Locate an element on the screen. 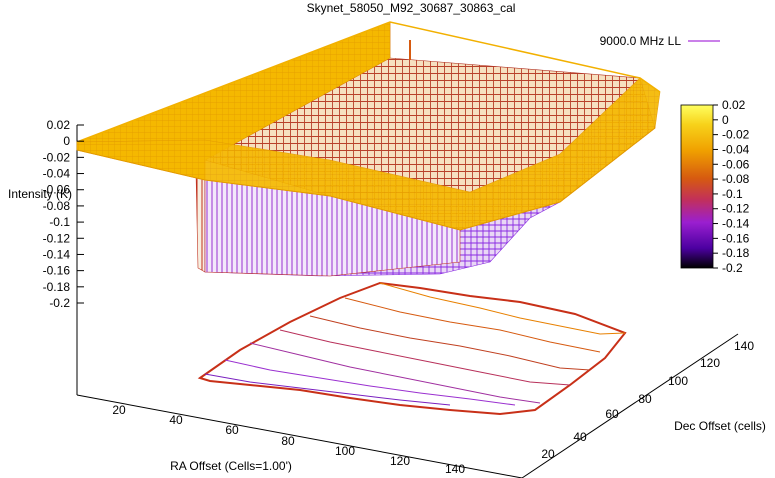  z-tick-label: -0.02 is located at coordinates (57, 157).